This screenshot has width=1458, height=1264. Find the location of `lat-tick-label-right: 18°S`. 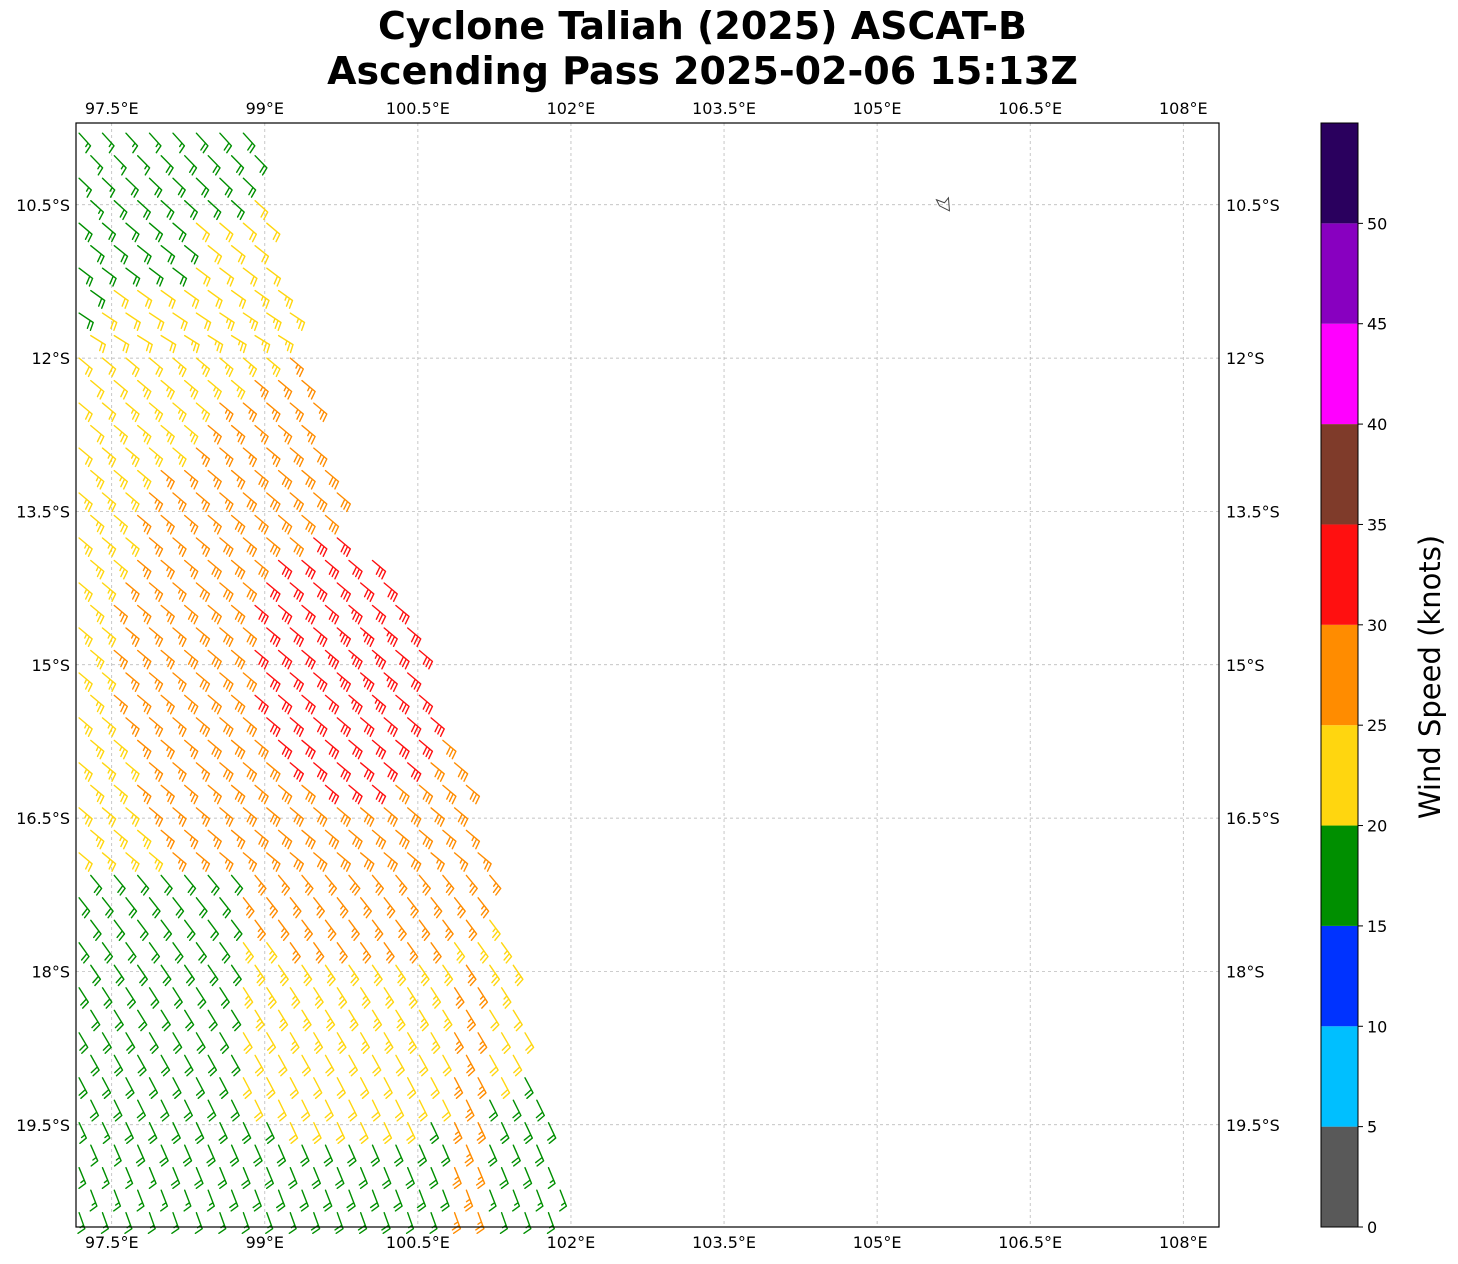

lat-tick-label-right: 18°S is located at coordinates (1245, 971).